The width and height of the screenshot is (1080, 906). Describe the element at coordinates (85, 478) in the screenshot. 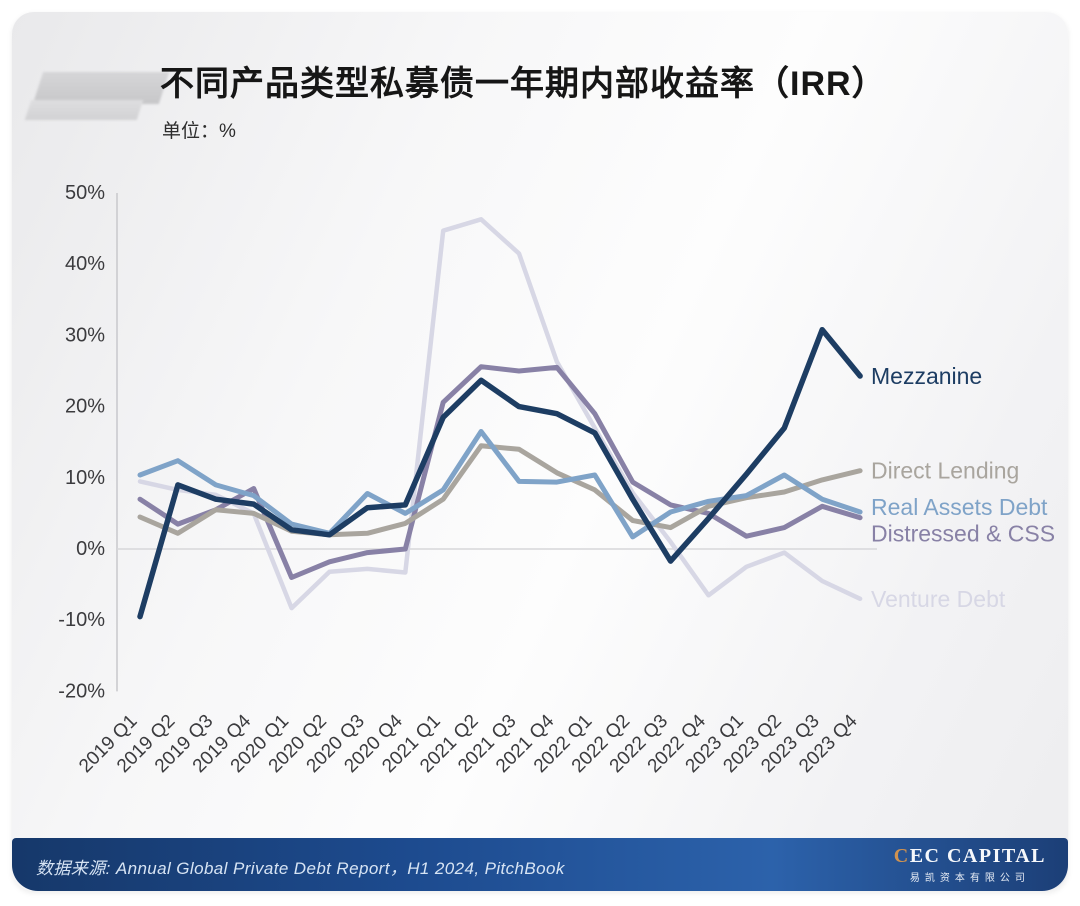

I see `y-tick-label: 10%` at that location.